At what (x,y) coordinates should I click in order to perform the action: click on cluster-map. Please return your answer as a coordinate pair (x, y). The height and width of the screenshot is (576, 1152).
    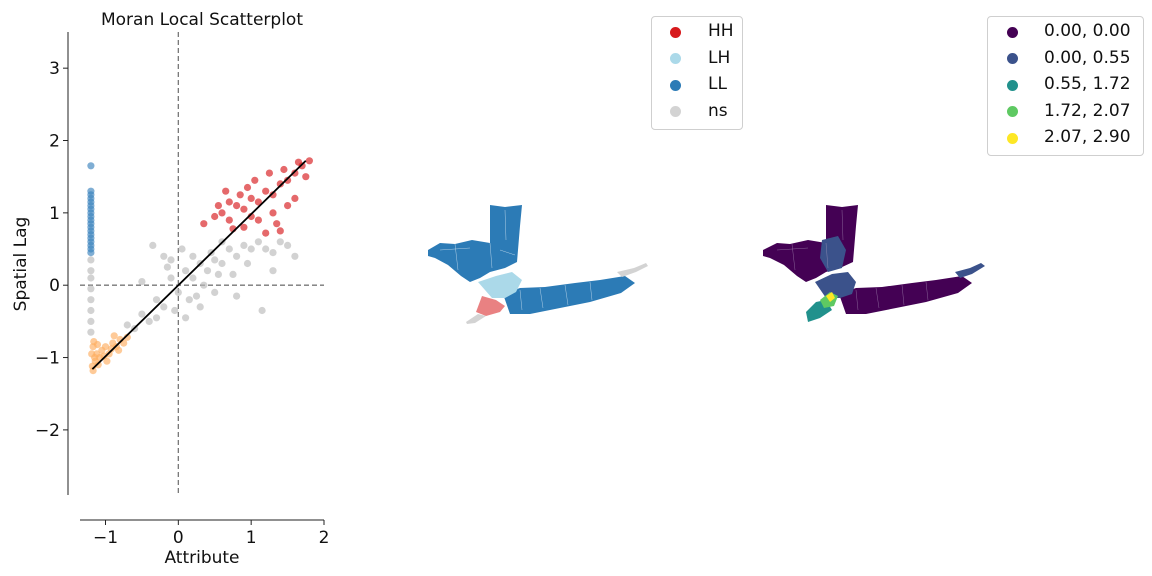
    Looking at the image, I should click on (538, 264).